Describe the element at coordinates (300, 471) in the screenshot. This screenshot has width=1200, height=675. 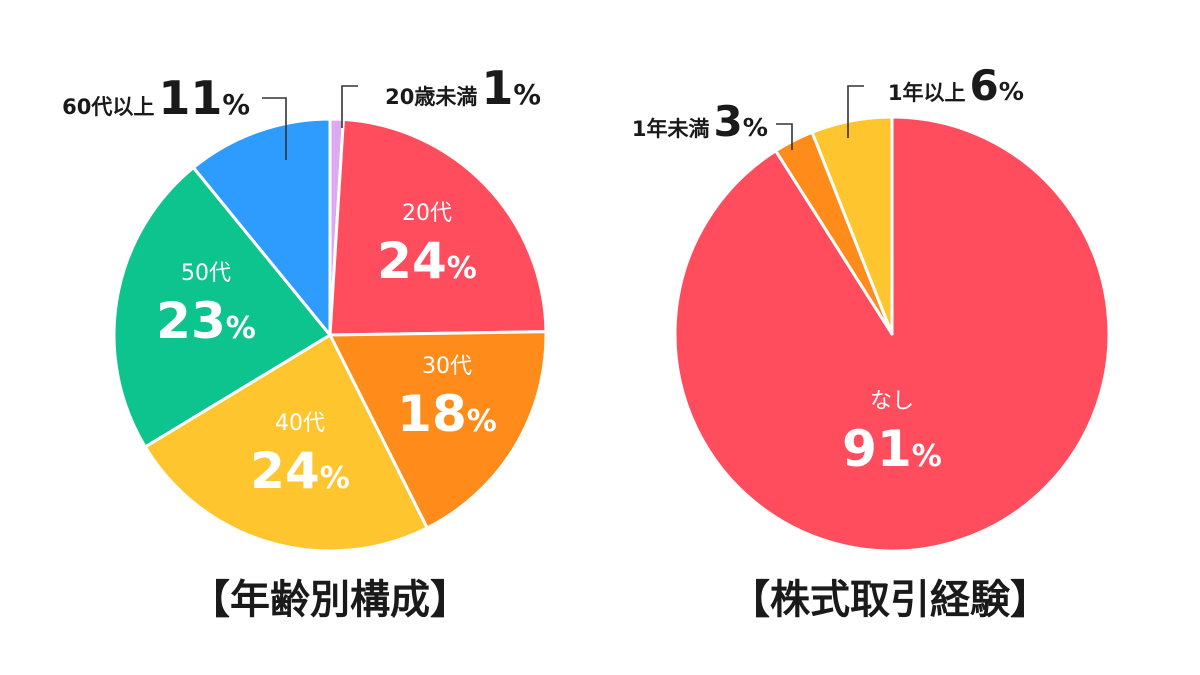
I see `pie1-label-40s-value: 24%` at that location.